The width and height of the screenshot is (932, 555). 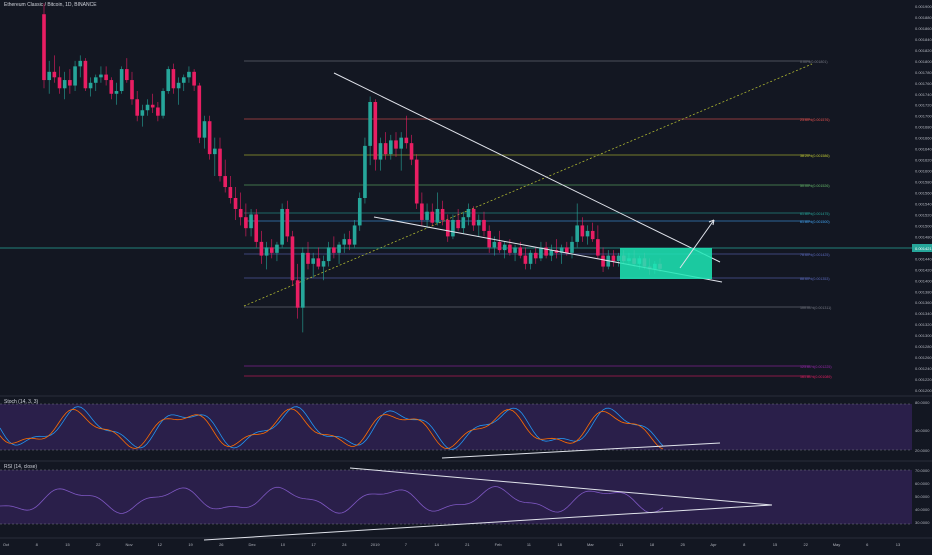 What do you see at coordinates (376, 544) in the screenshot?
I see `time-tick: 2019` at bounding box center [376, 544].